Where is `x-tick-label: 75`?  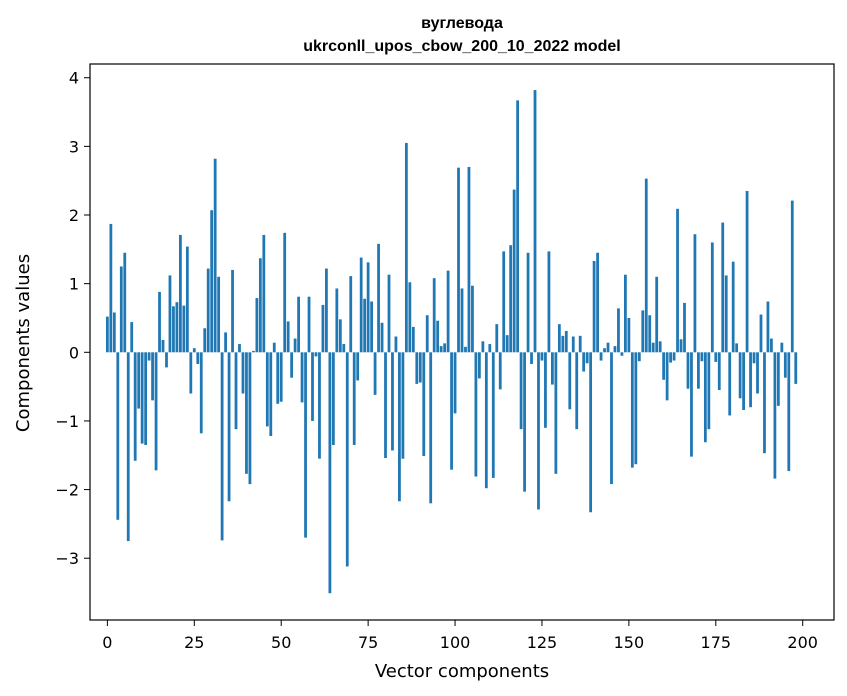
x-tick-label: 75 is located at coordinates (368, 642).